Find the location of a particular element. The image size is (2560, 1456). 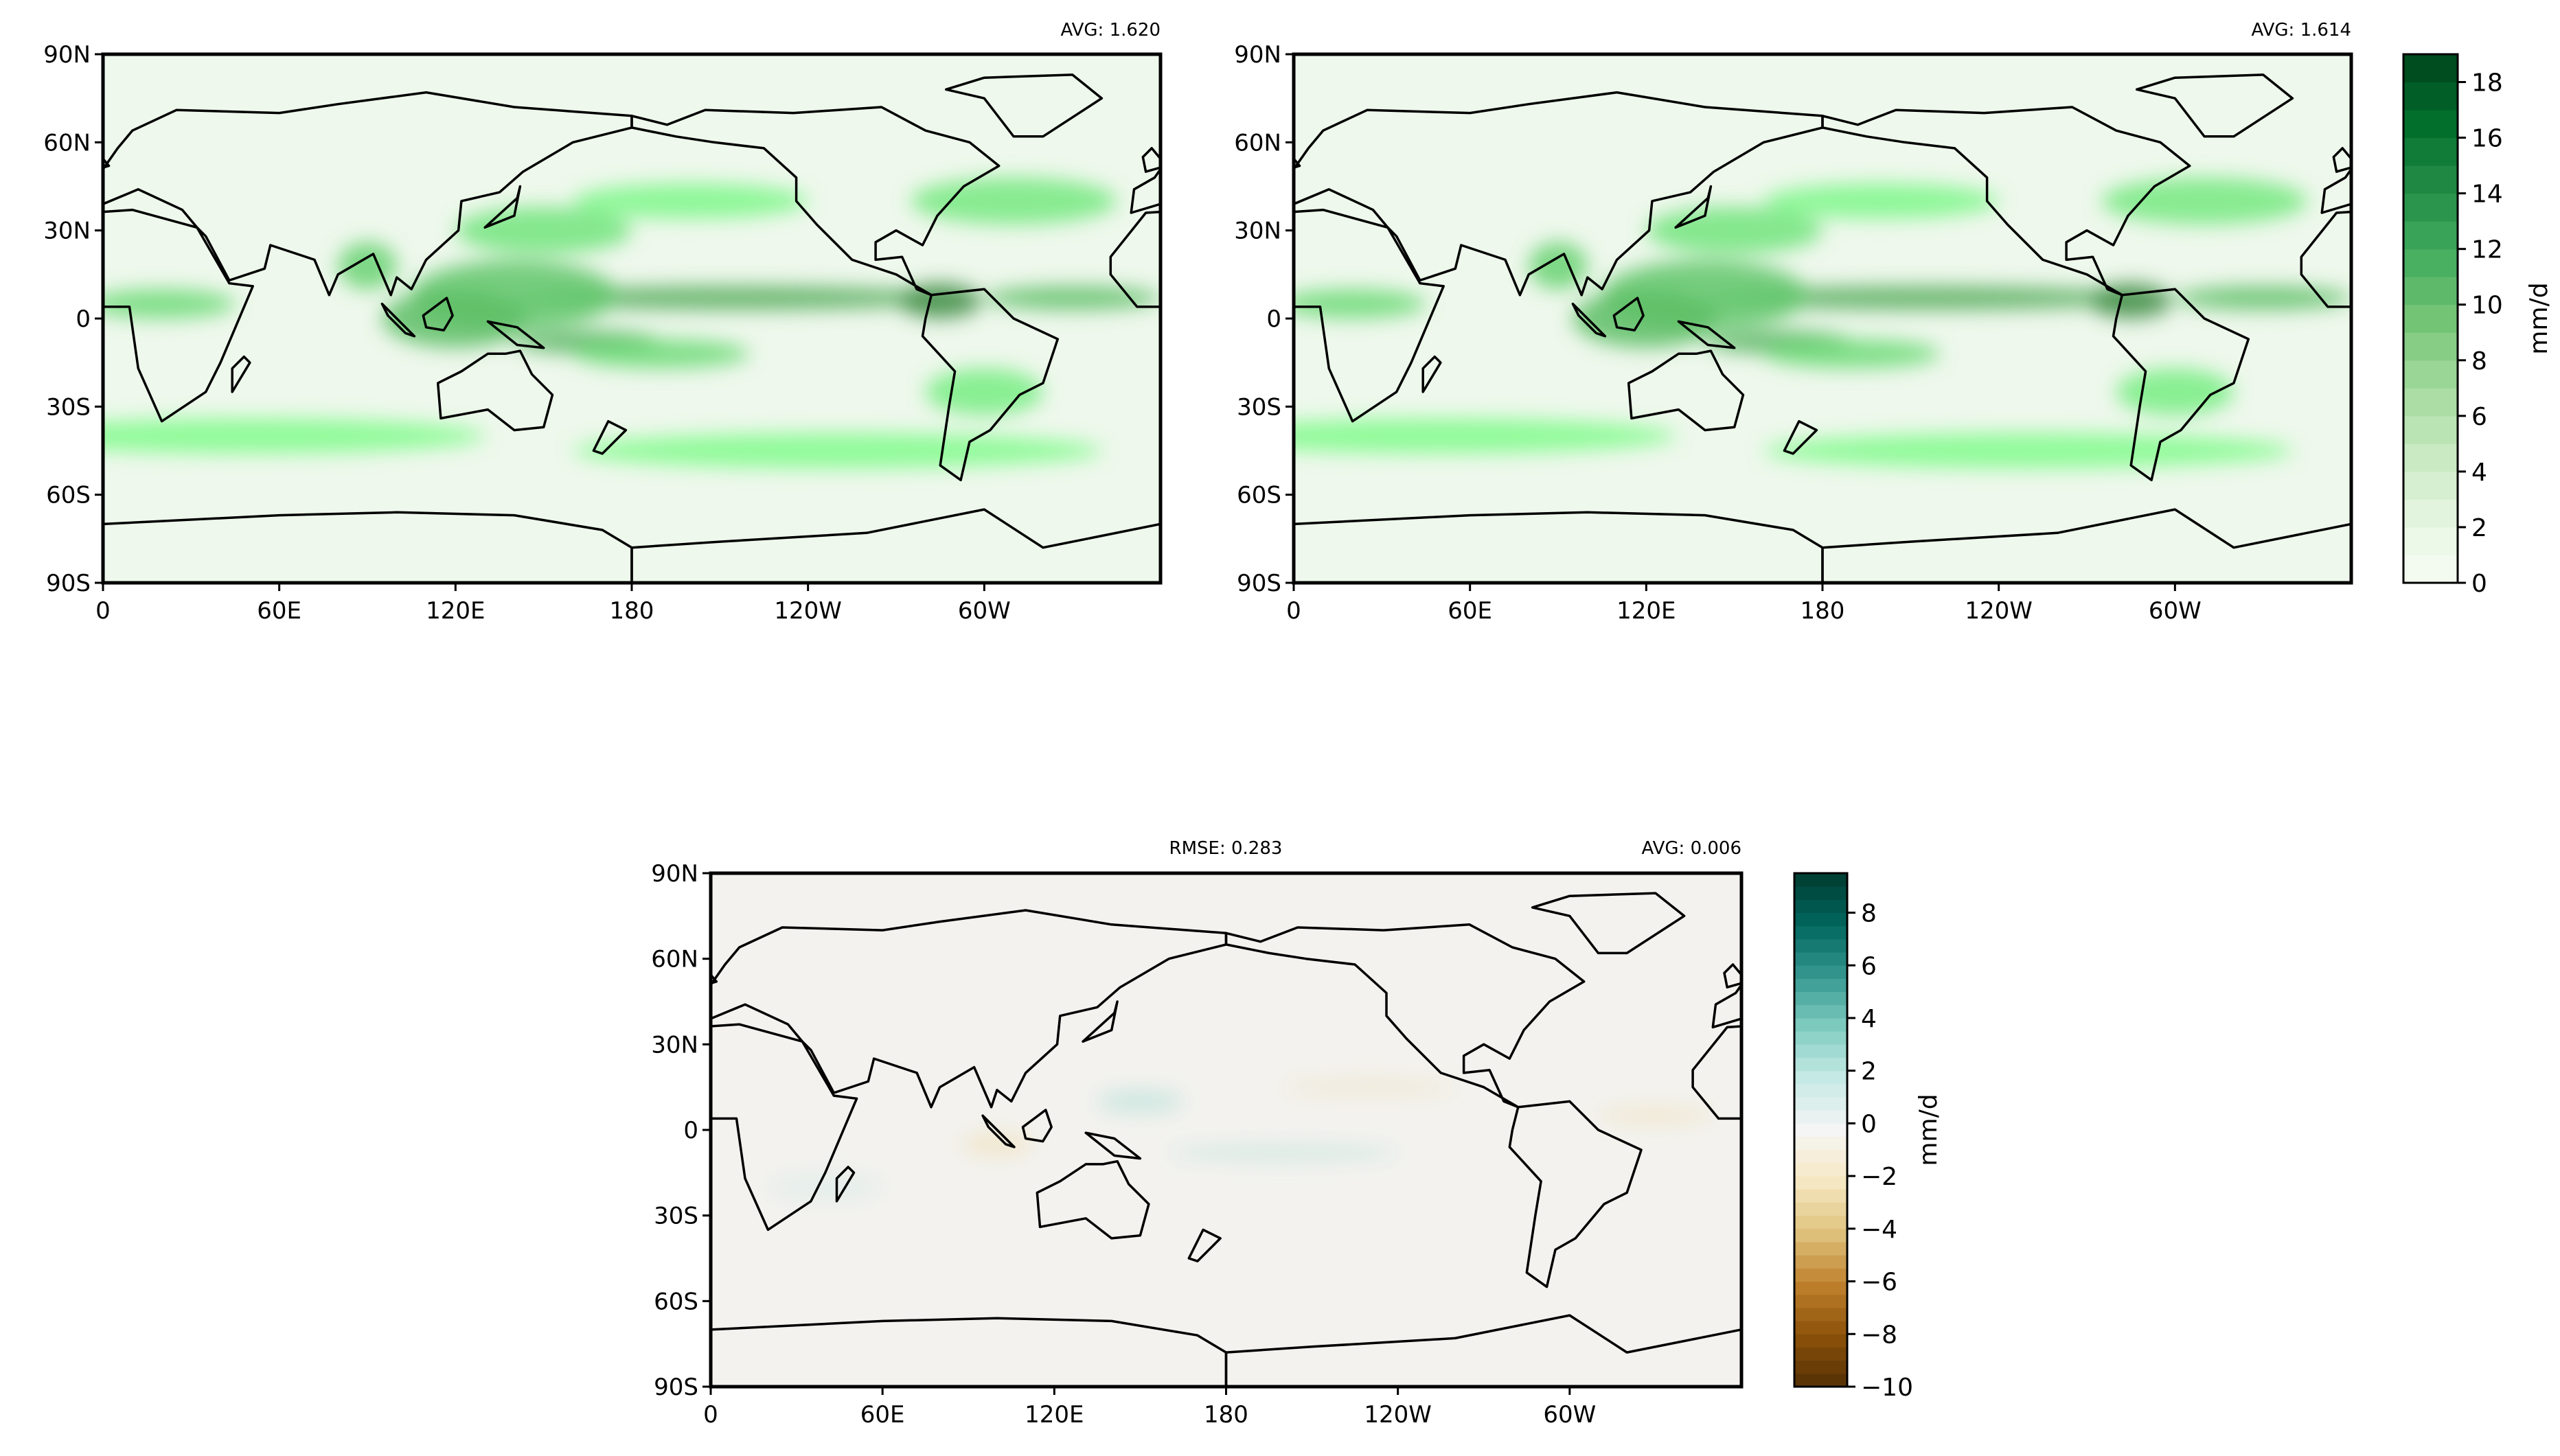

field-background is located at coordinates (1226, 1130).